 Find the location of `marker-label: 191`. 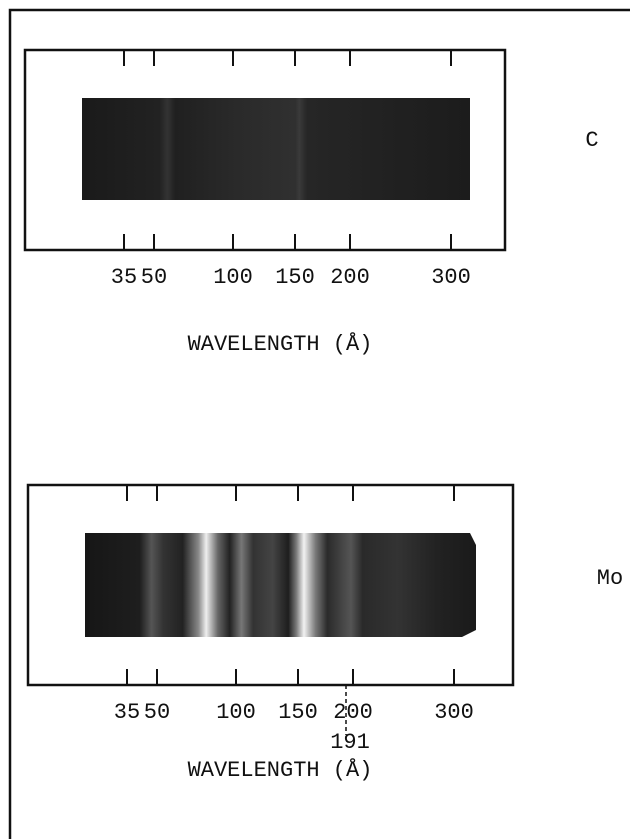

marker-label: 191 is located at coordinates (350, 742).